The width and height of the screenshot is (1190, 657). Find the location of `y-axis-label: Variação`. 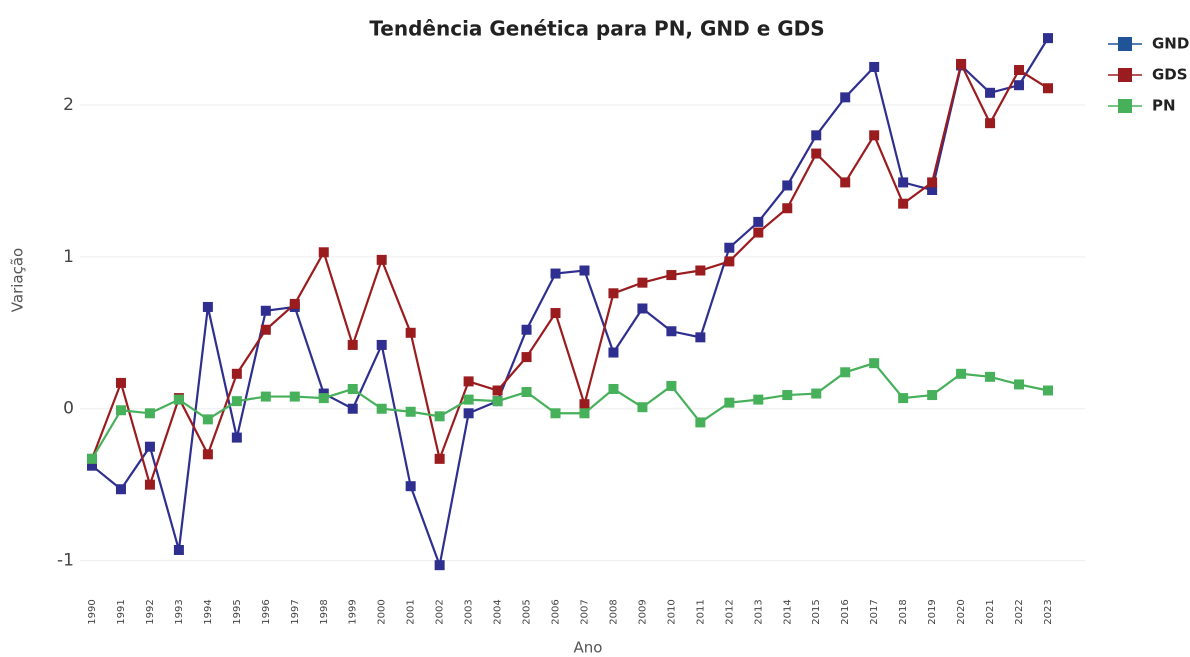

y-axis-label: Variação is located at coordinates (18, 280).